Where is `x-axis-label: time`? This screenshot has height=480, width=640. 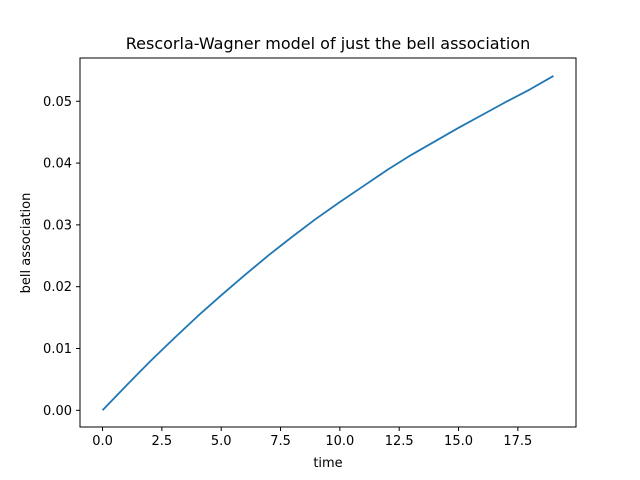
x-axis-label: time is located at coordinates (327, 463).